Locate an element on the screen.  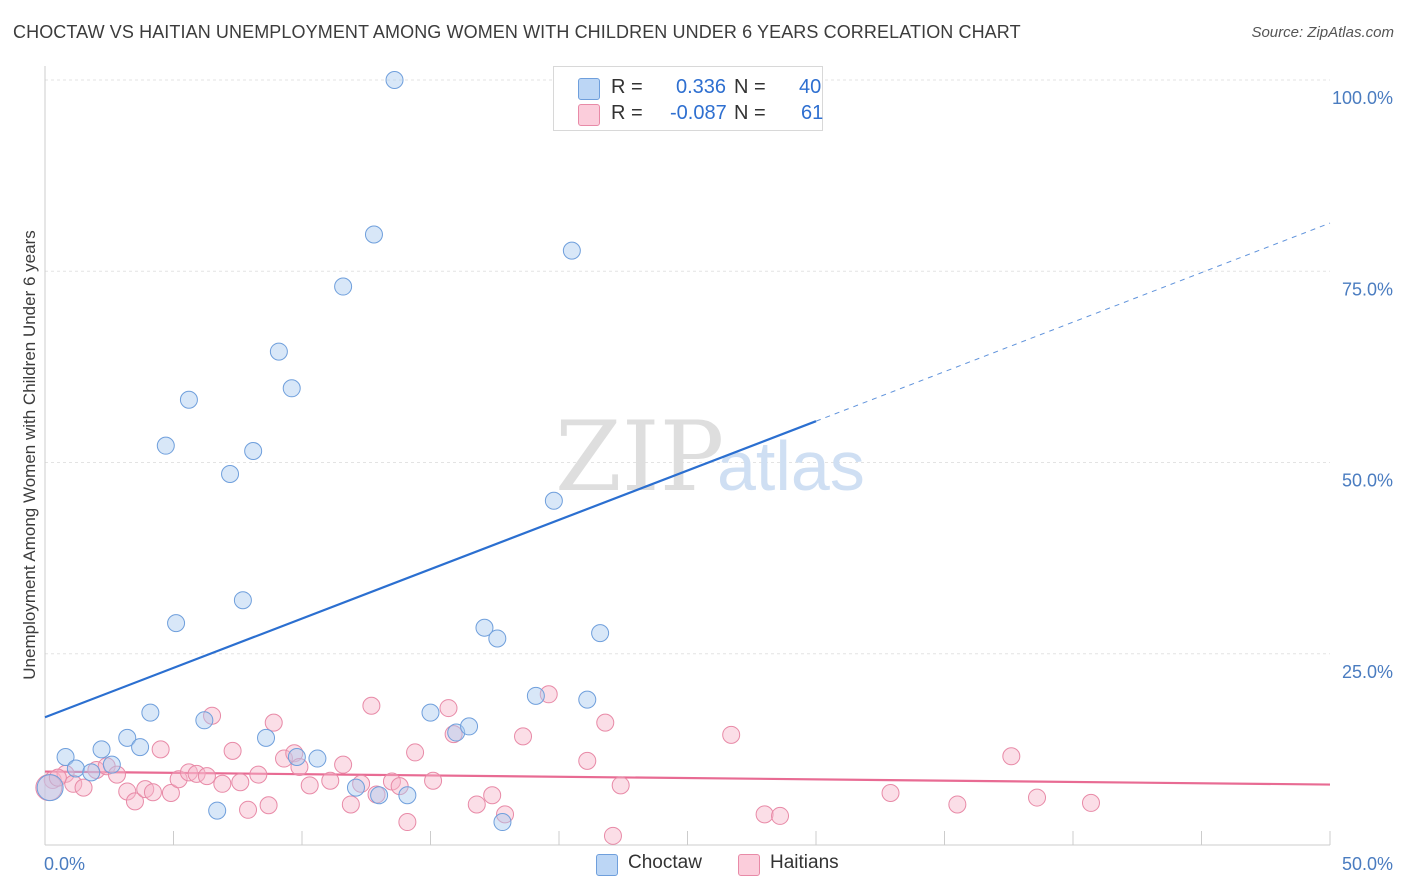
watermark: ZIP atlas is located at coordinates (710, 457).